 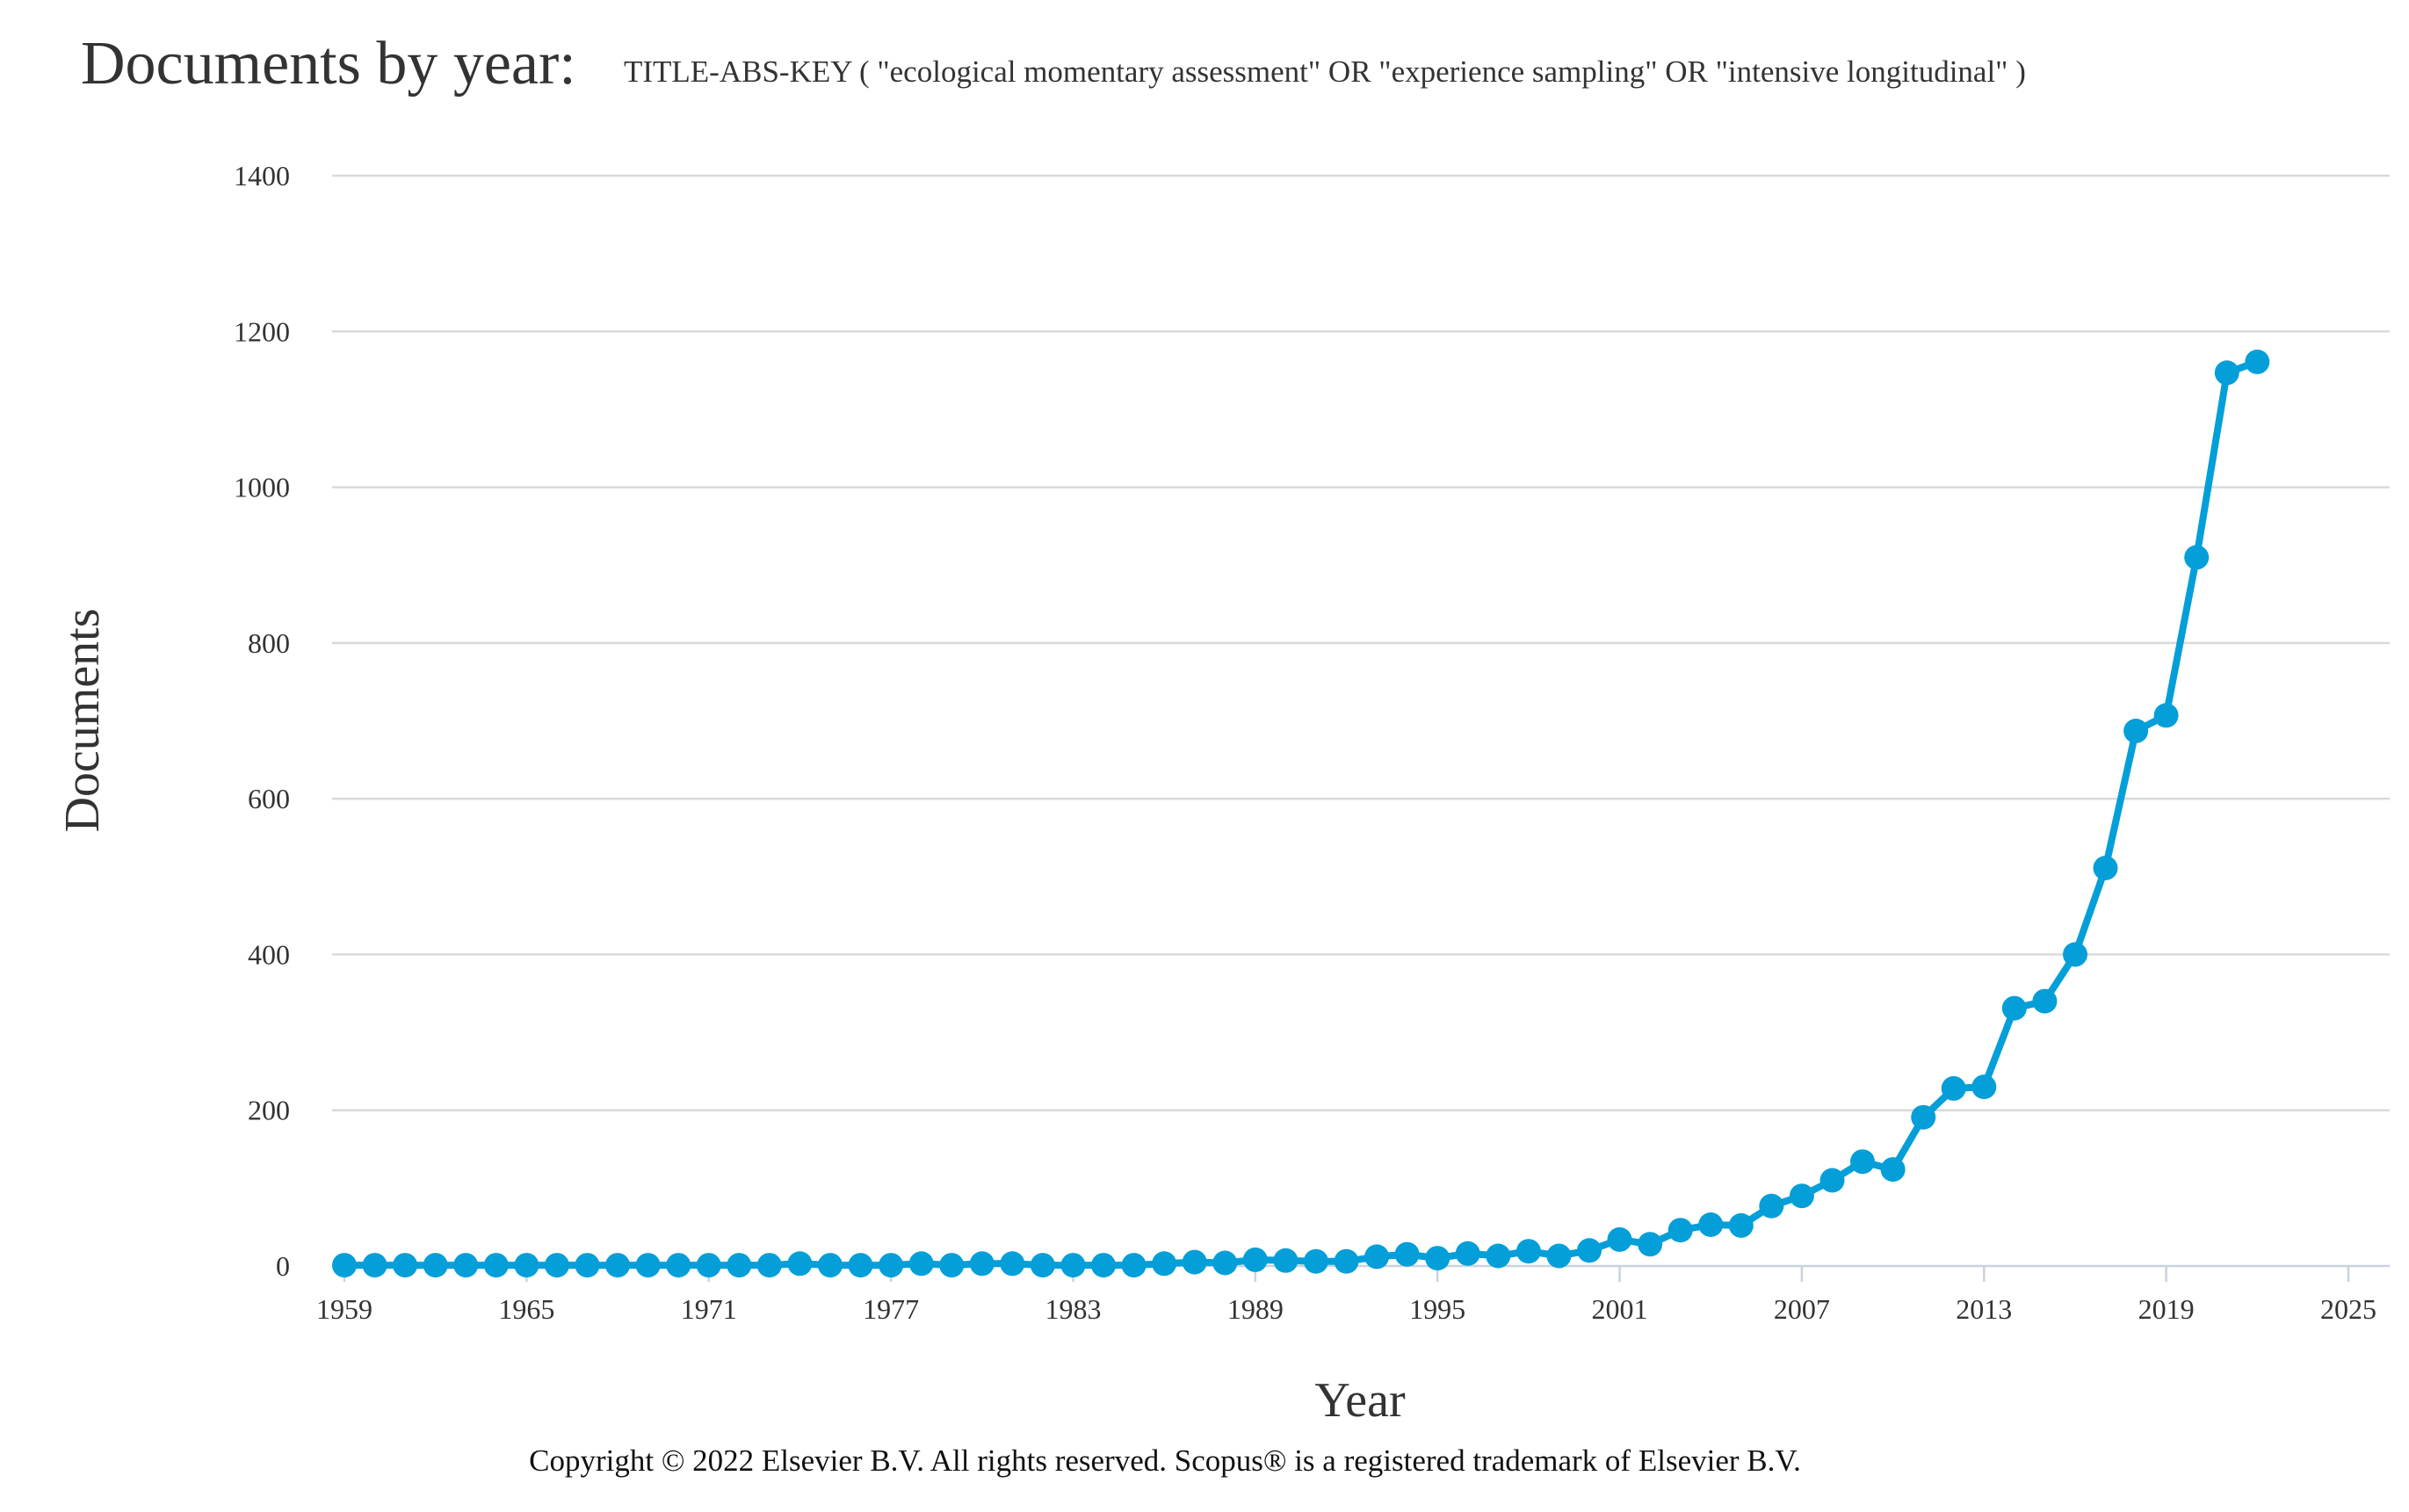 I want to click on data-point-1974, so click(x=800, y=1264).